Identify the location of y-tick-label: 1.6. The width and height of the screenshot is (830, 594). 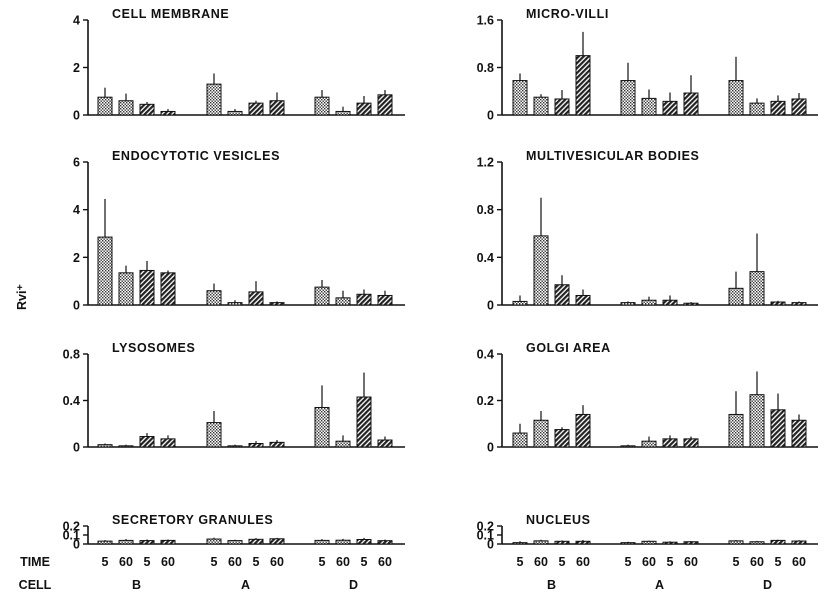
(485, 21).